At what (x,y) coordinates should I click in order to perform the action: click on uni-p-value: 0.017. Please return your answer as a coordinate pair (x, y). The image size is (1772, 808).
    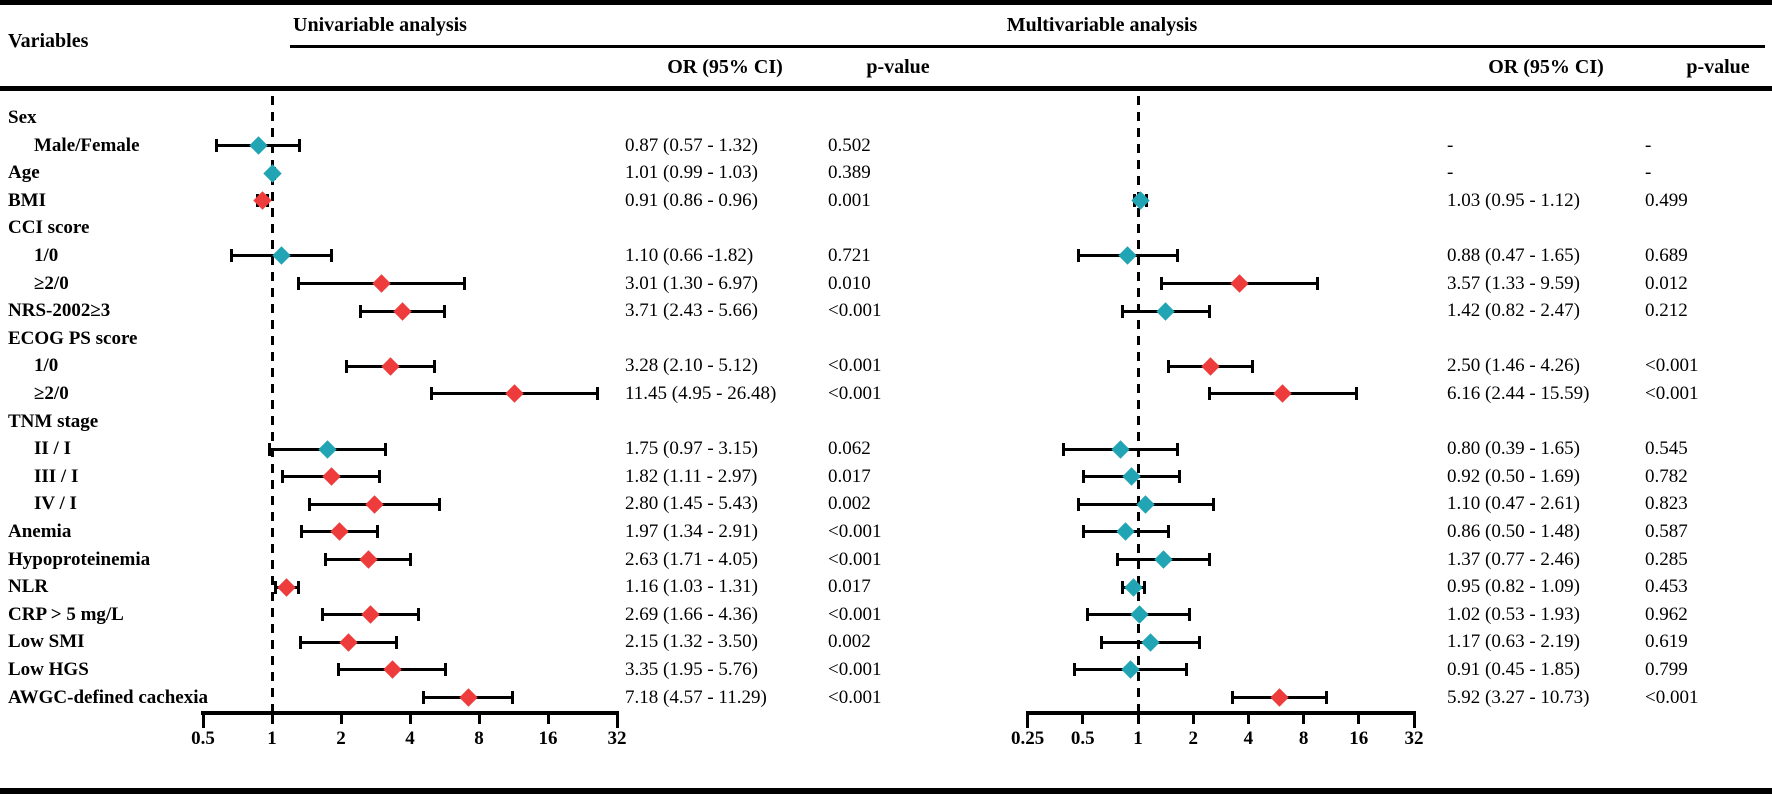
    Looking at the image, I should click on (849, 476).